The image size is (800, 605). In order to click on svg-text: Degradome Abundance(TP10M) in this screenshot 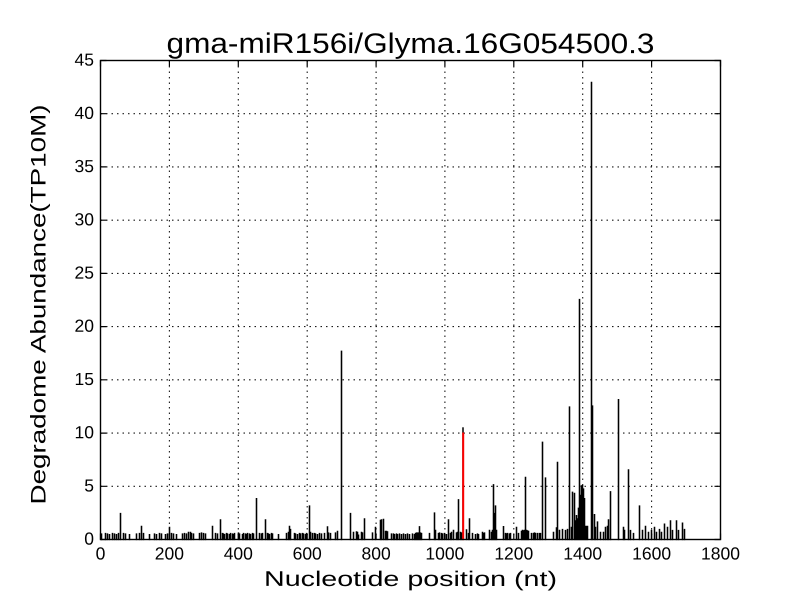, I will do `click(39, 304)`.